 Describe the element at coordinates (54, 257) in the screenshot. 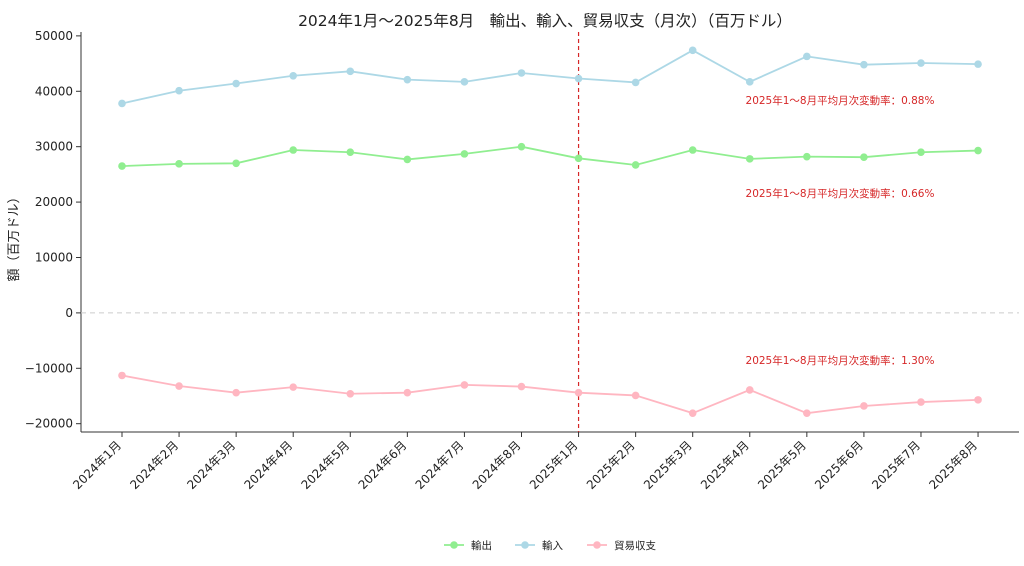

I see `y-tick-label: 10000` at that location.